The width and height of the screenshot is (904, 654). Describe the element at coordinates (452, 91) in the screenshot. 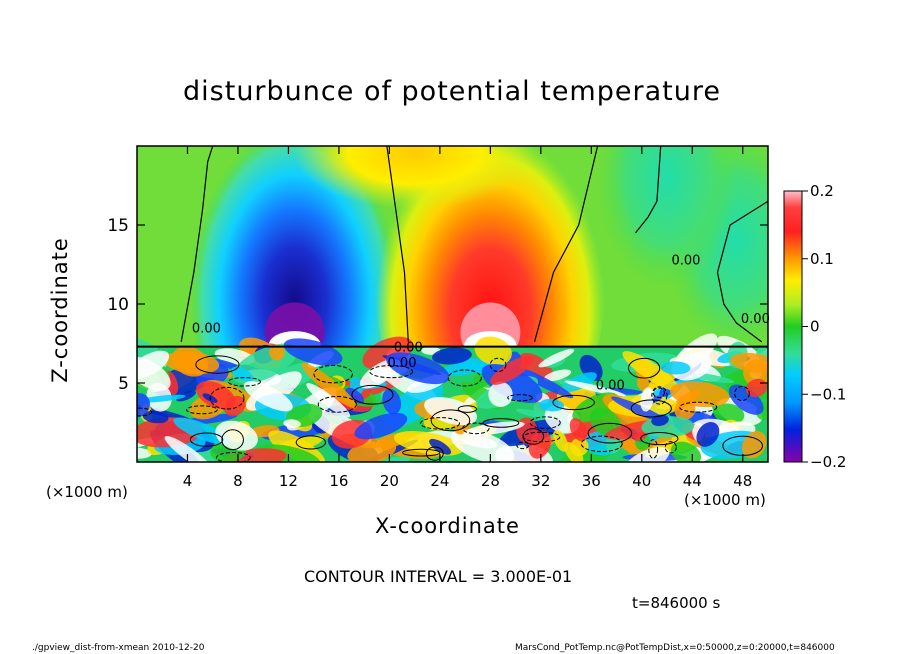

I see `chart-title: disturbunce of potential temperature` at that location.